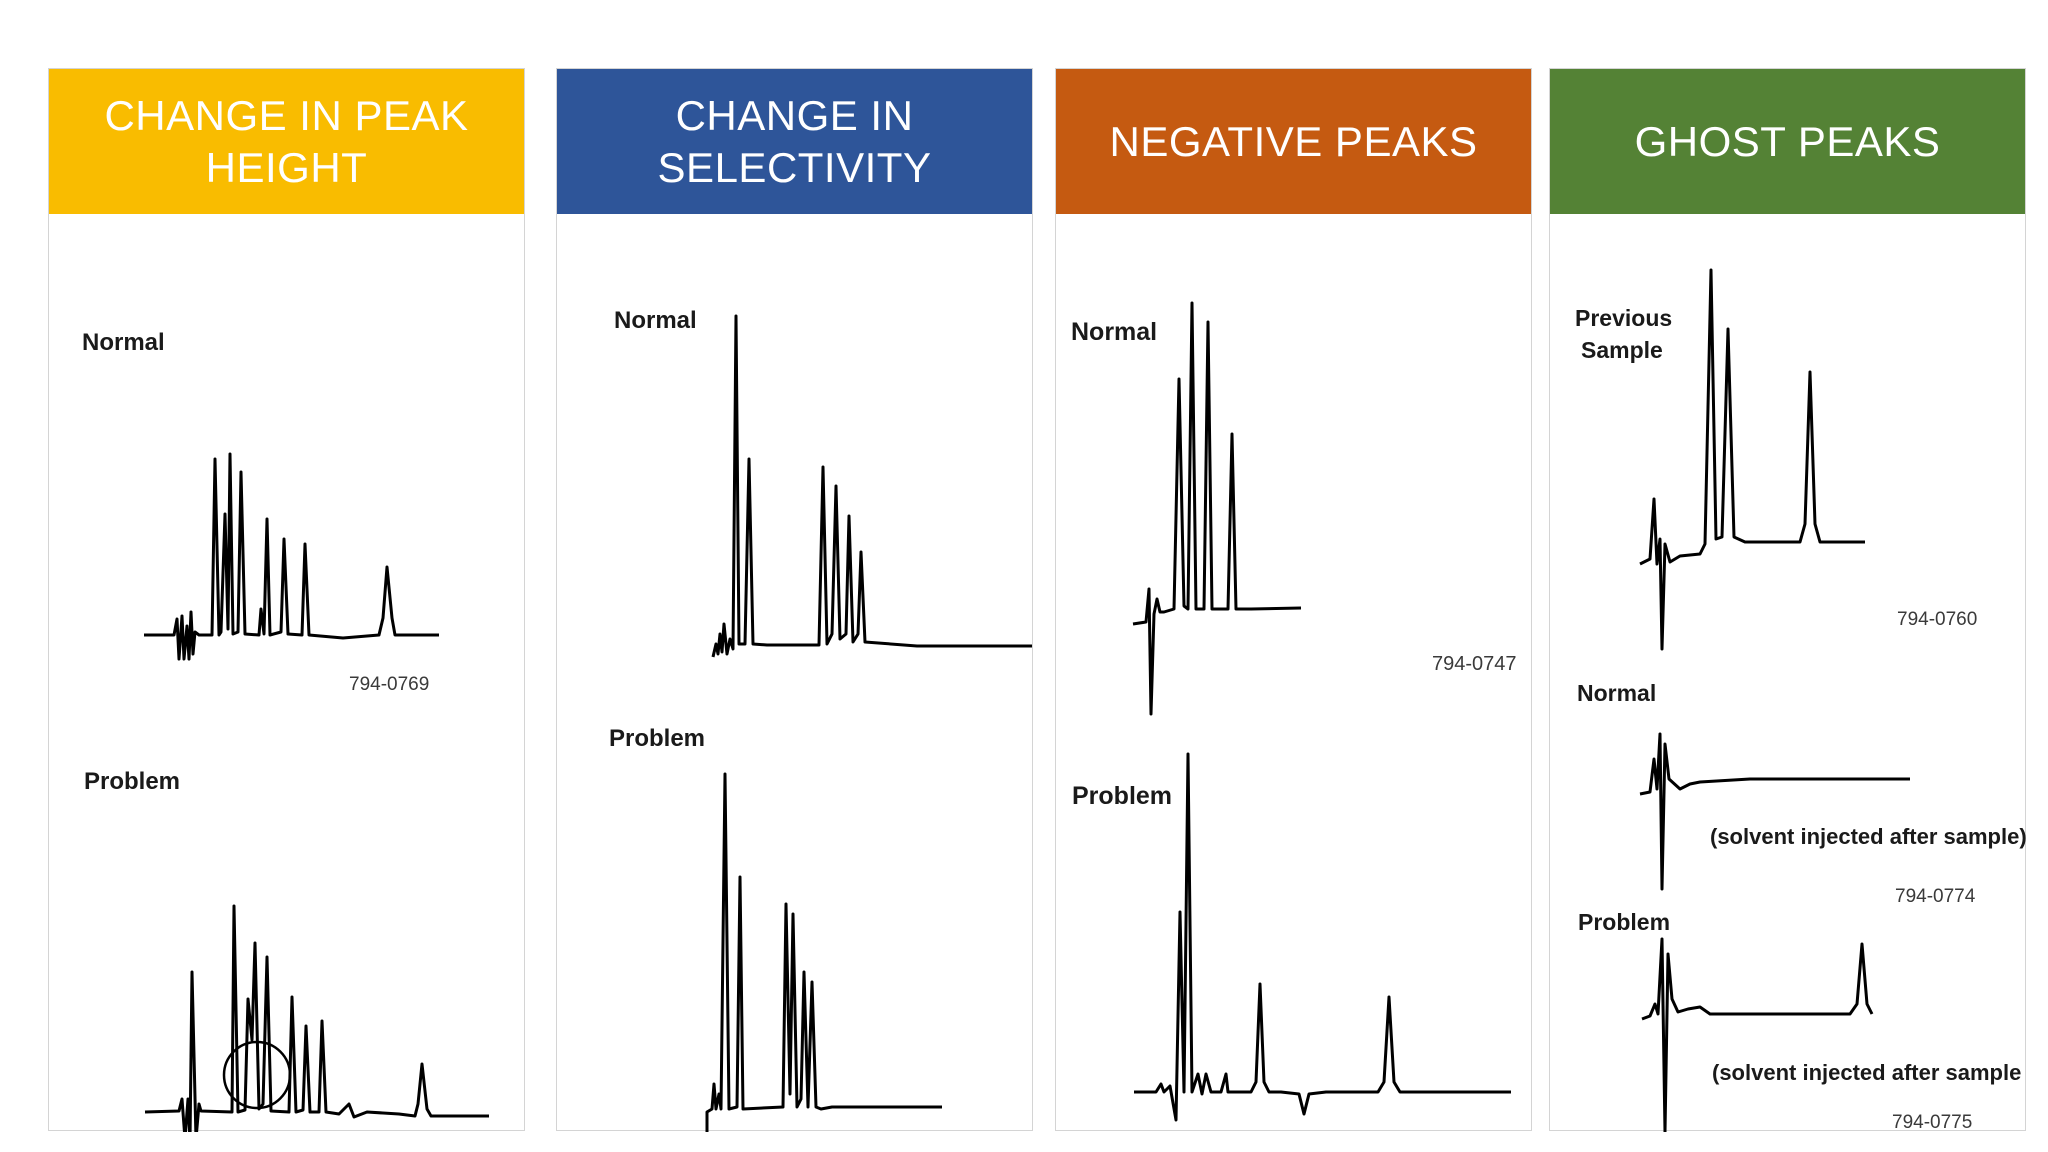 The width and height of the screenshot is (2048, 1152). What do you see at coordinates (1623, 318) in the screenshot?
I see `trace-label-line: Previous` at bounding box center [1623, 318].